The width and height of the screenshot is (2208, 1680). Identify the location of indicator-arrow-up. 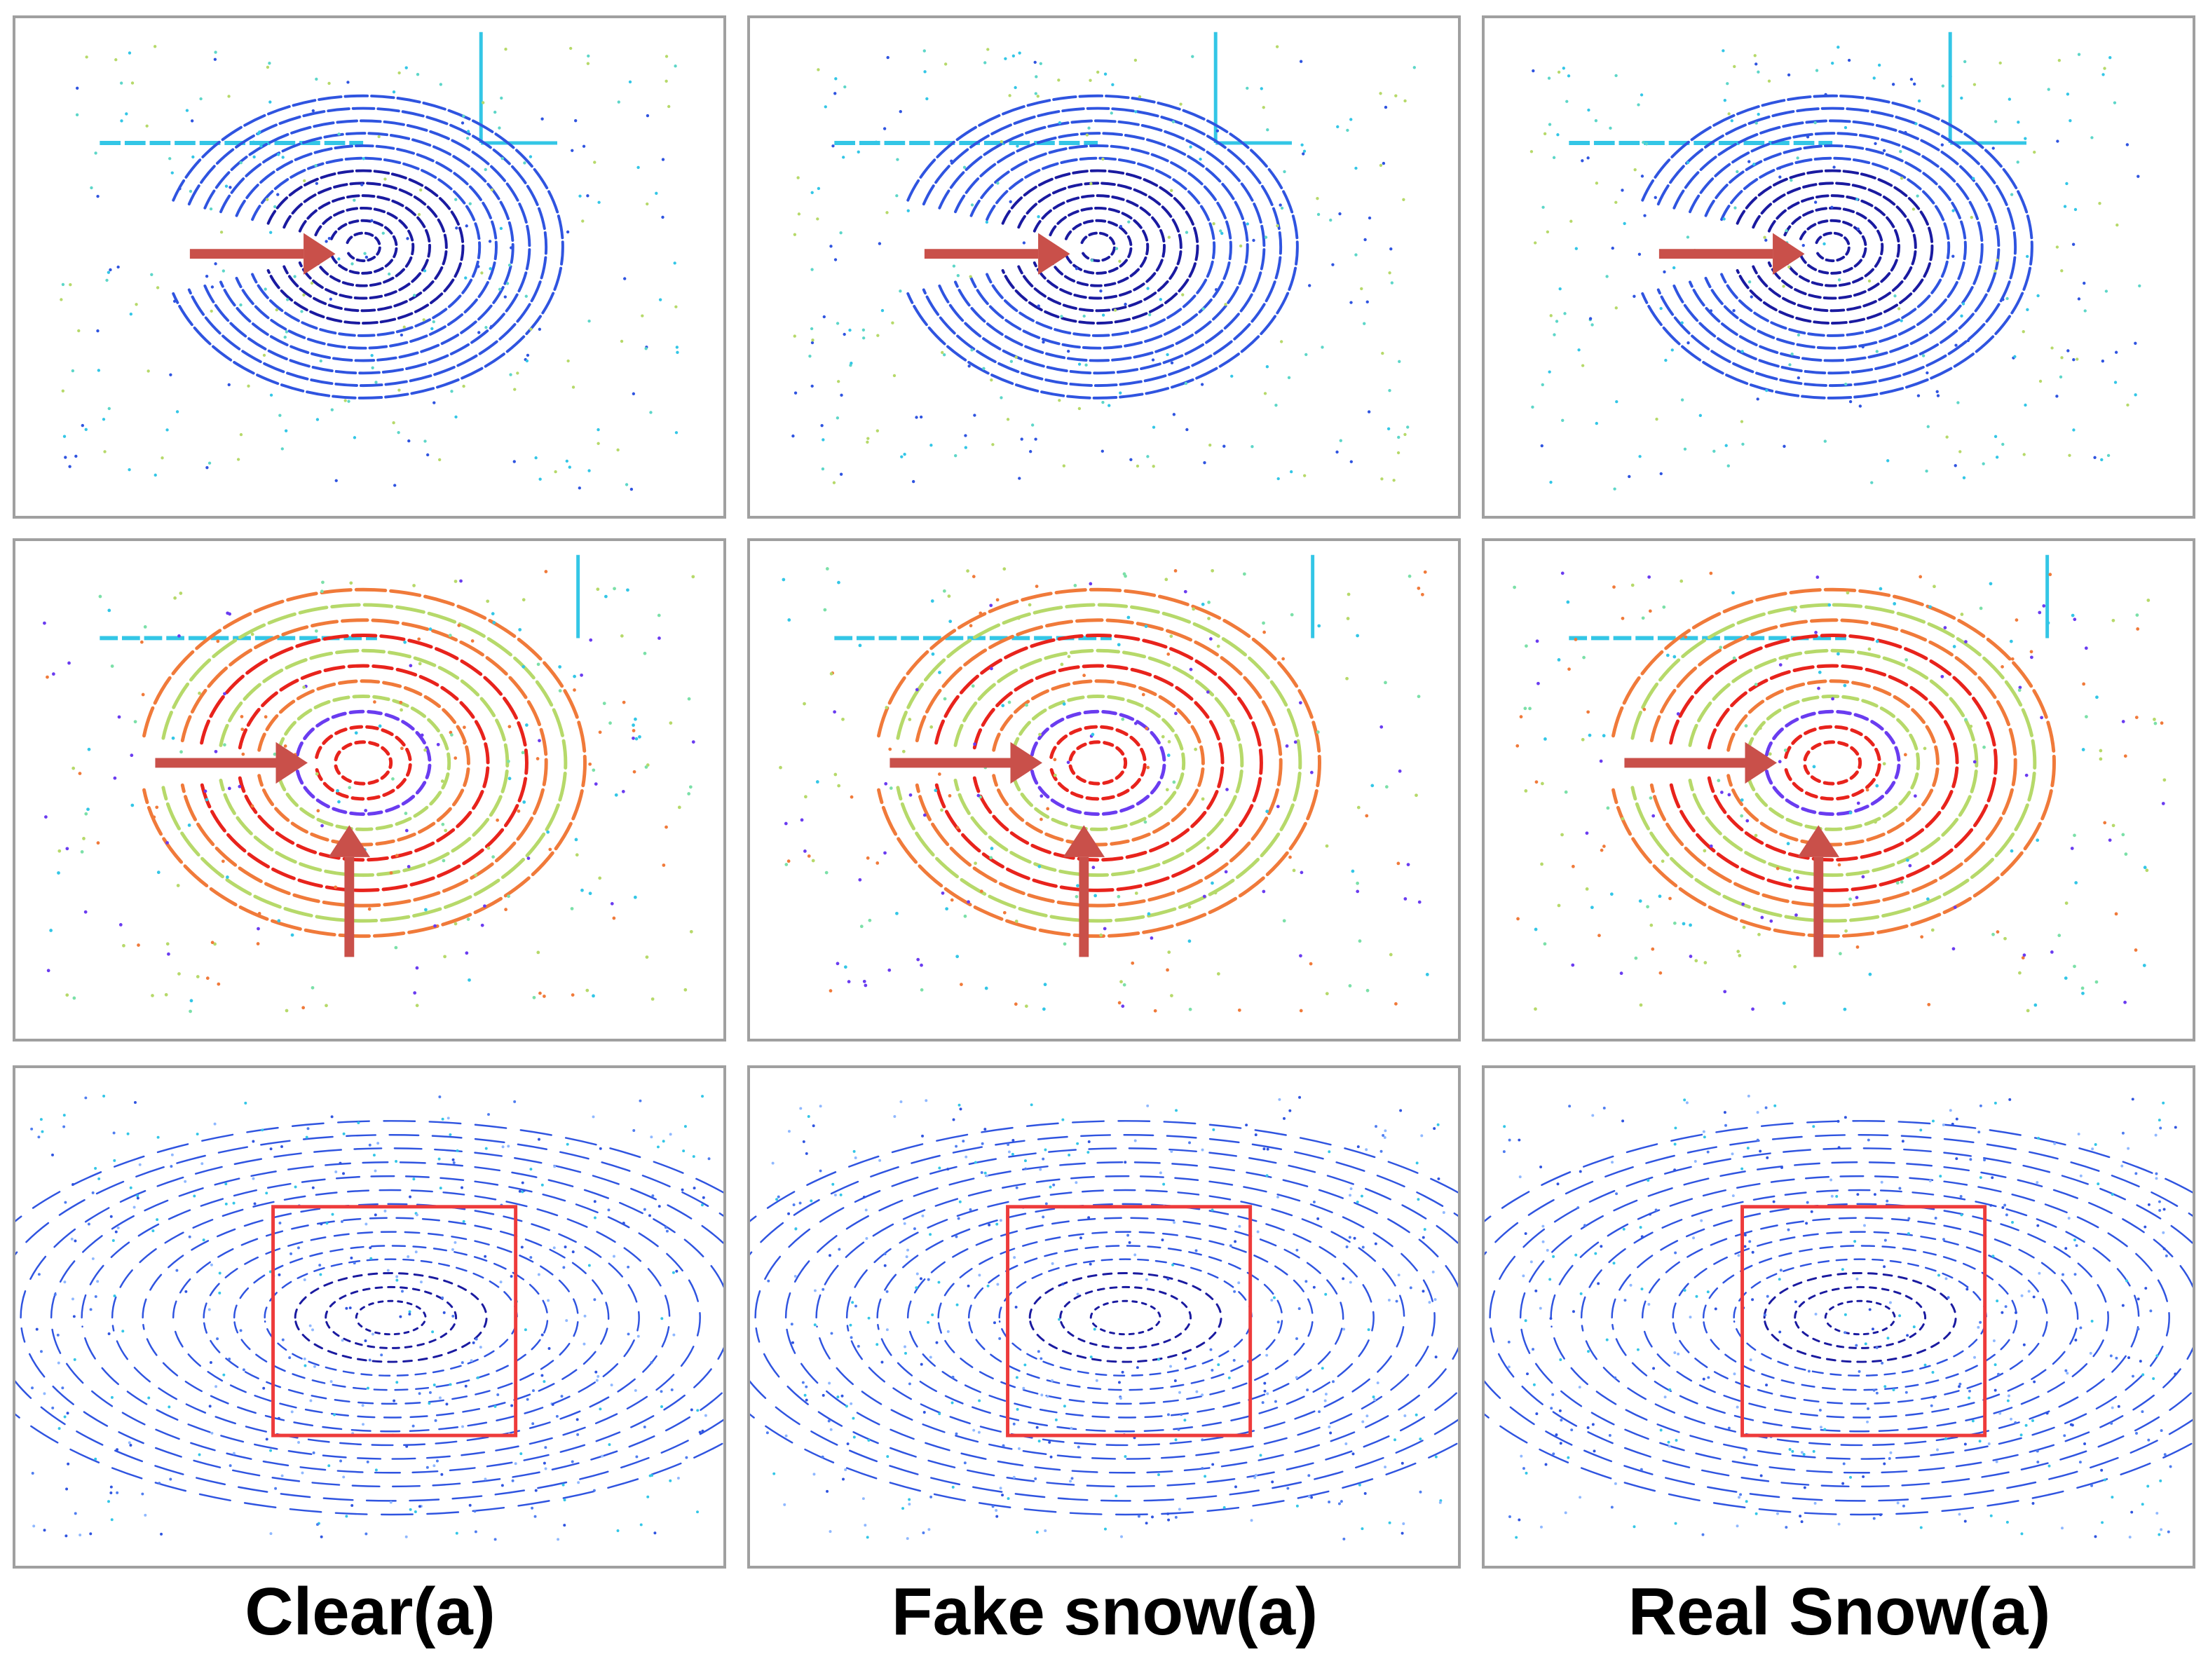
(1818, 891).